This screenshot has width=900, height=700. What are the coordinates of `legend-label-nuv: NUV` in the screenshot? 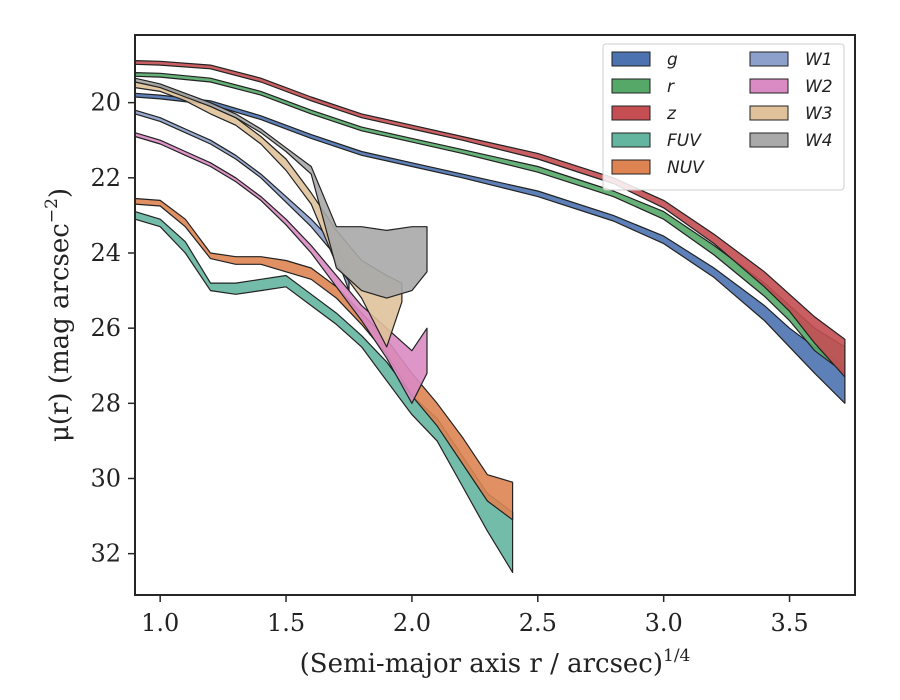 It's located at (686, 168).